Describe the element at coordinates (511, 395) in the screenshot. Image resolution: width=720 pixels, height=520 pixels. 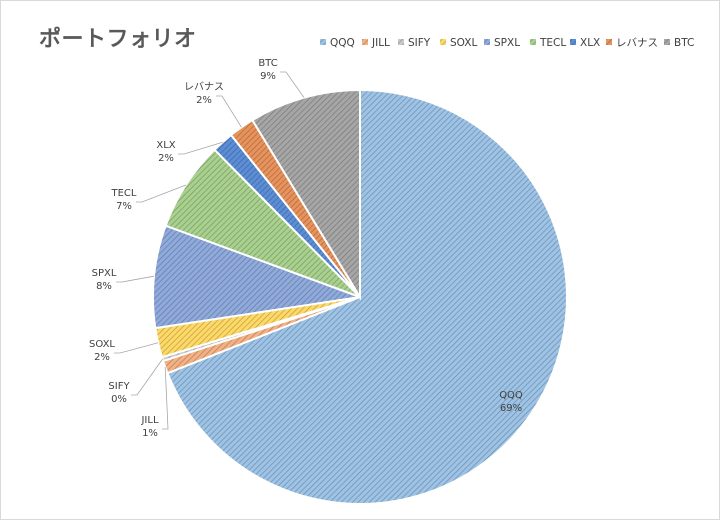
I see `data-label-name-qqq: QQQ` at that location.